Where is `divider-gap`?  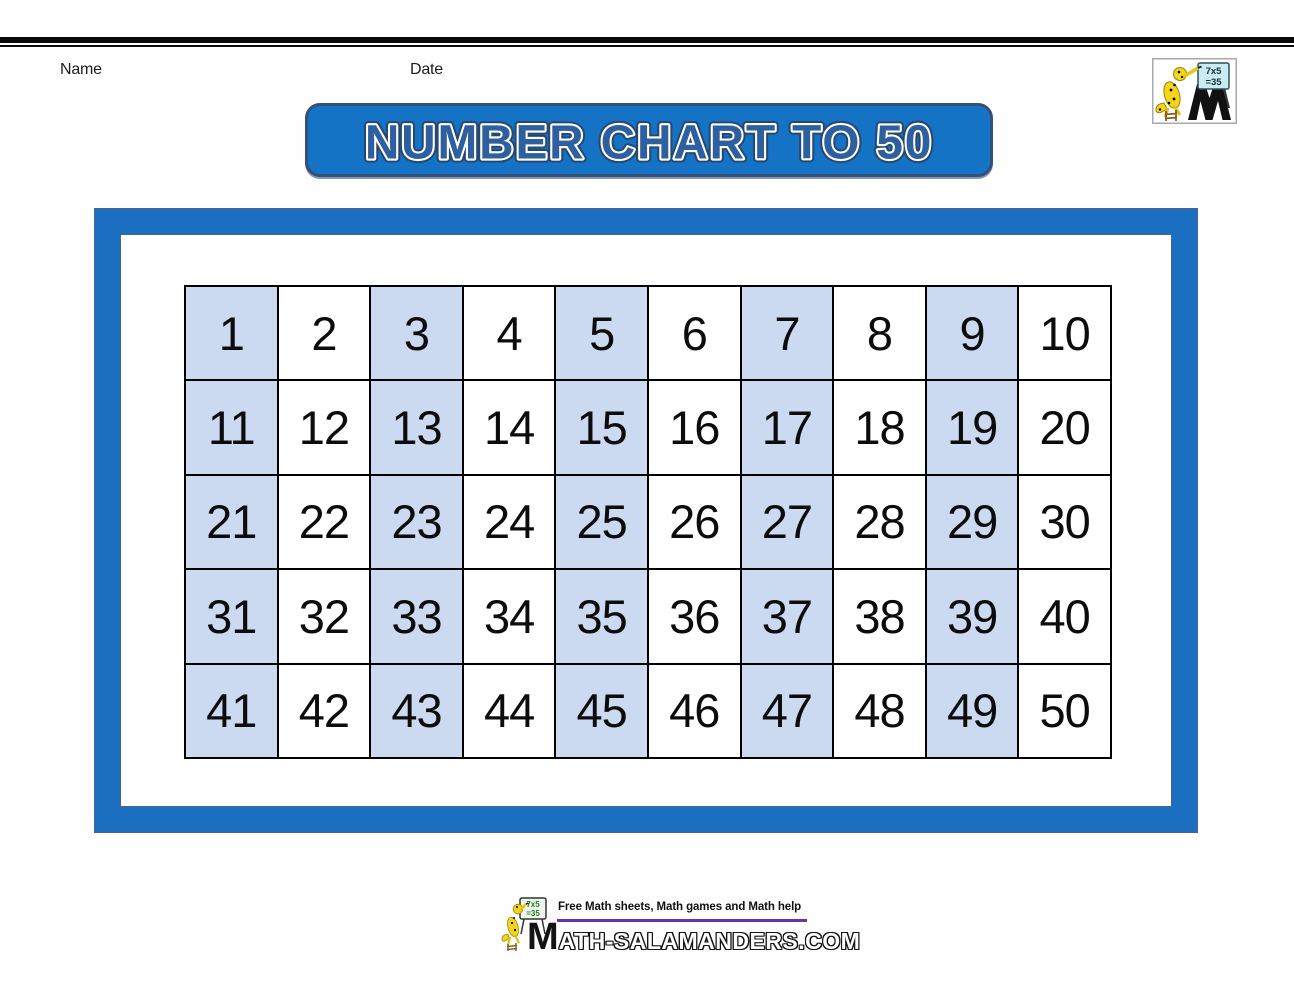
divider-gap is located at coordinates (647, 44).